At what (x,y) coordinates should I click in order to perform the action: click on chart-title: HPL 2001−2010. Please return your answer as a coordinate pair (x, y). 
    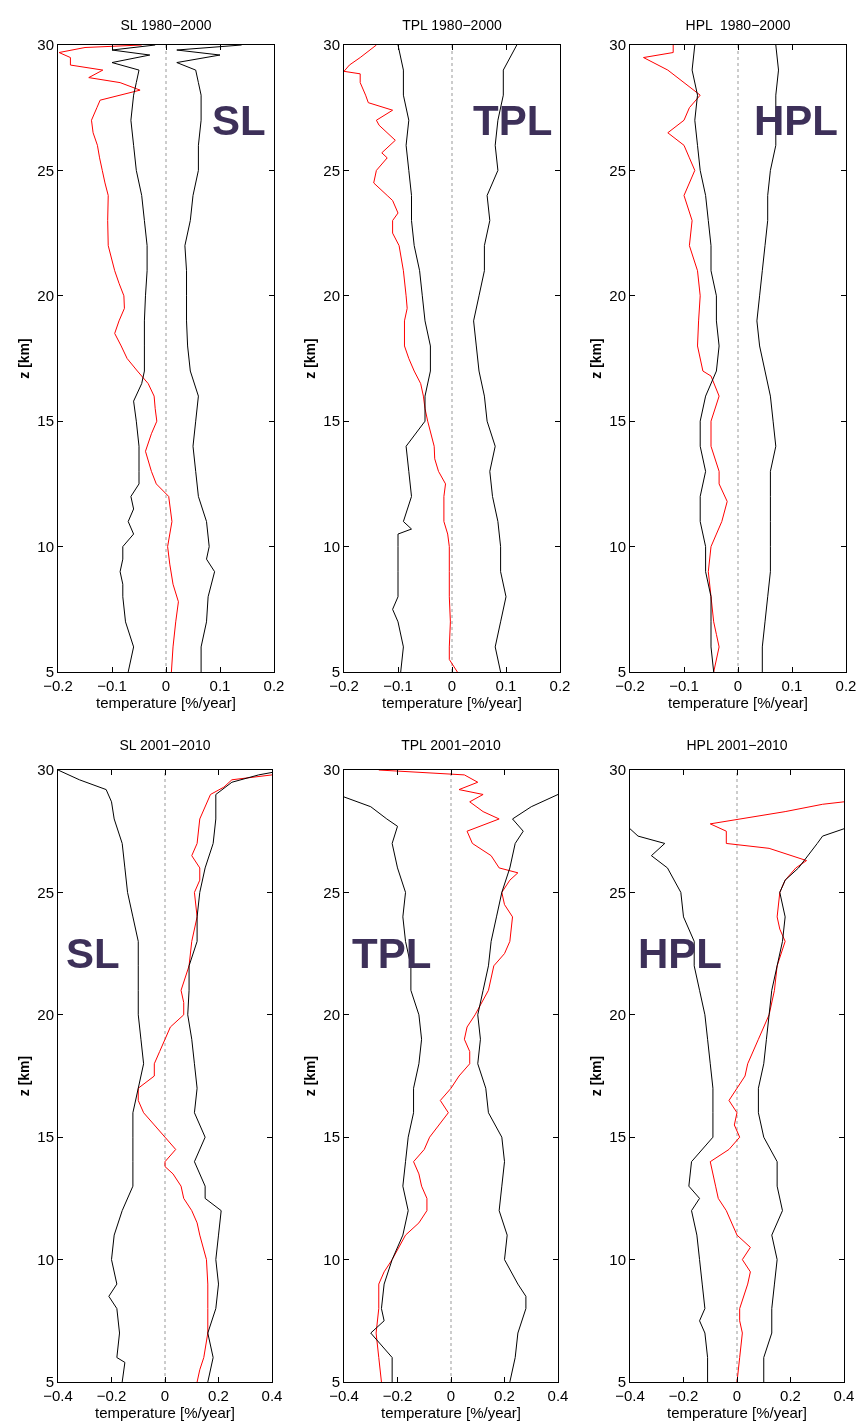
    Looking at the image, I should click on (737, 745).